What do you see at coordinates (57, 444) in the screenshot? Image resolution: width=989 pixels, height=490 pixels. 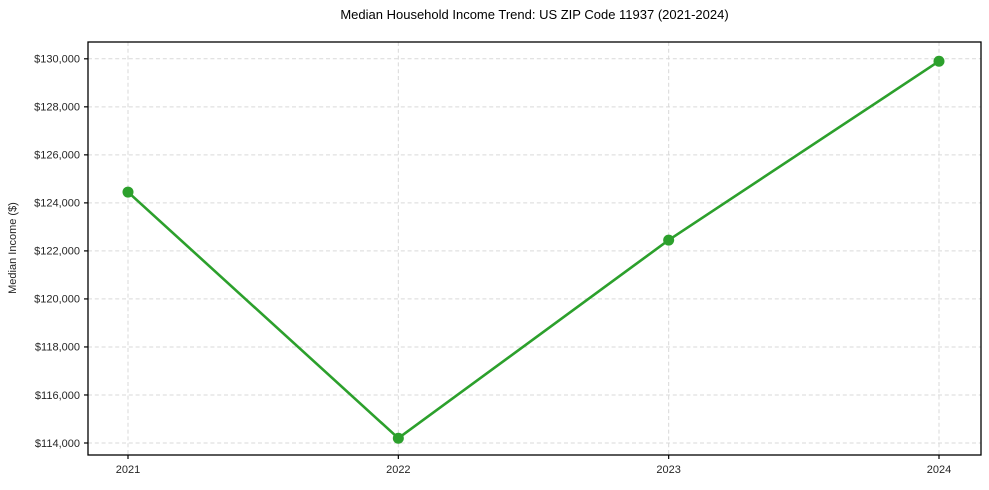 I see `y-tick-label: $114,000` at bounding box center [57, 444].